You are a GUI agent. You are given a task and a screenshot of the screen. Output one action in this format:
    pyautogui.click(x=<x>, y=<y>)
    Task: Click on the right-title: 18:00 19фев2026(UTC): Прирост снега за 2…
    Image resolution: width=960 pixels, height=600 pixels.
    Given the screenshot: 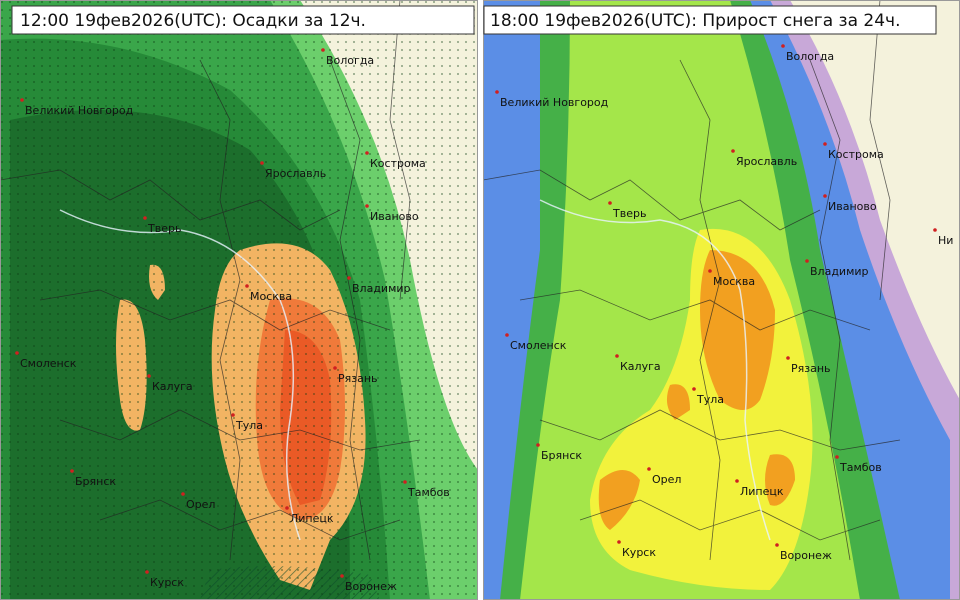 What is the action you would take?
    pyautogui.click(x=695, y=21)
    